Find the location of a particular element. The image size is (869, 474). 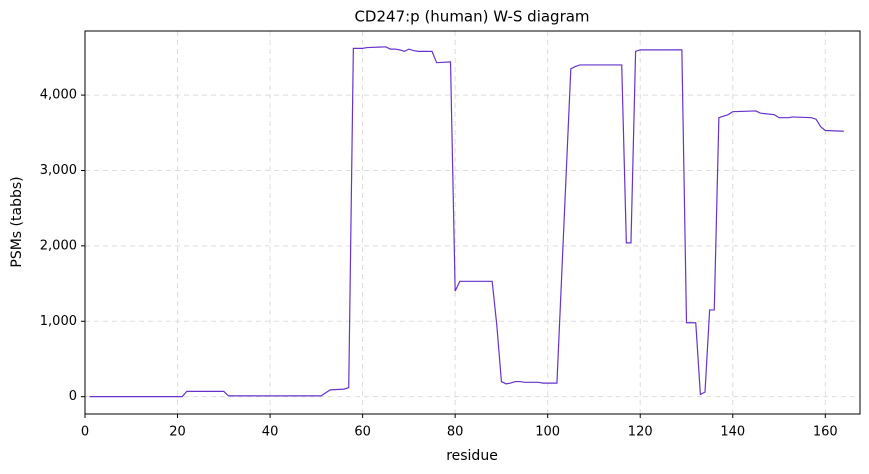

y-tick-label: 1,000 is located at coordinates (58, 321).